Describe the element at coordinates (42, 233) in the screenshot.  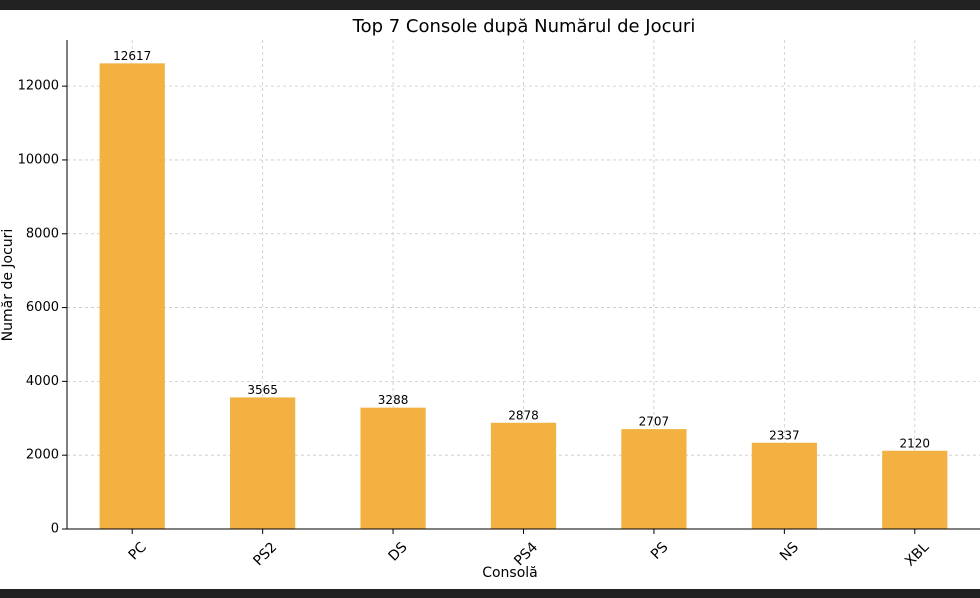
I see `y-tick-label: 8000` at that location.